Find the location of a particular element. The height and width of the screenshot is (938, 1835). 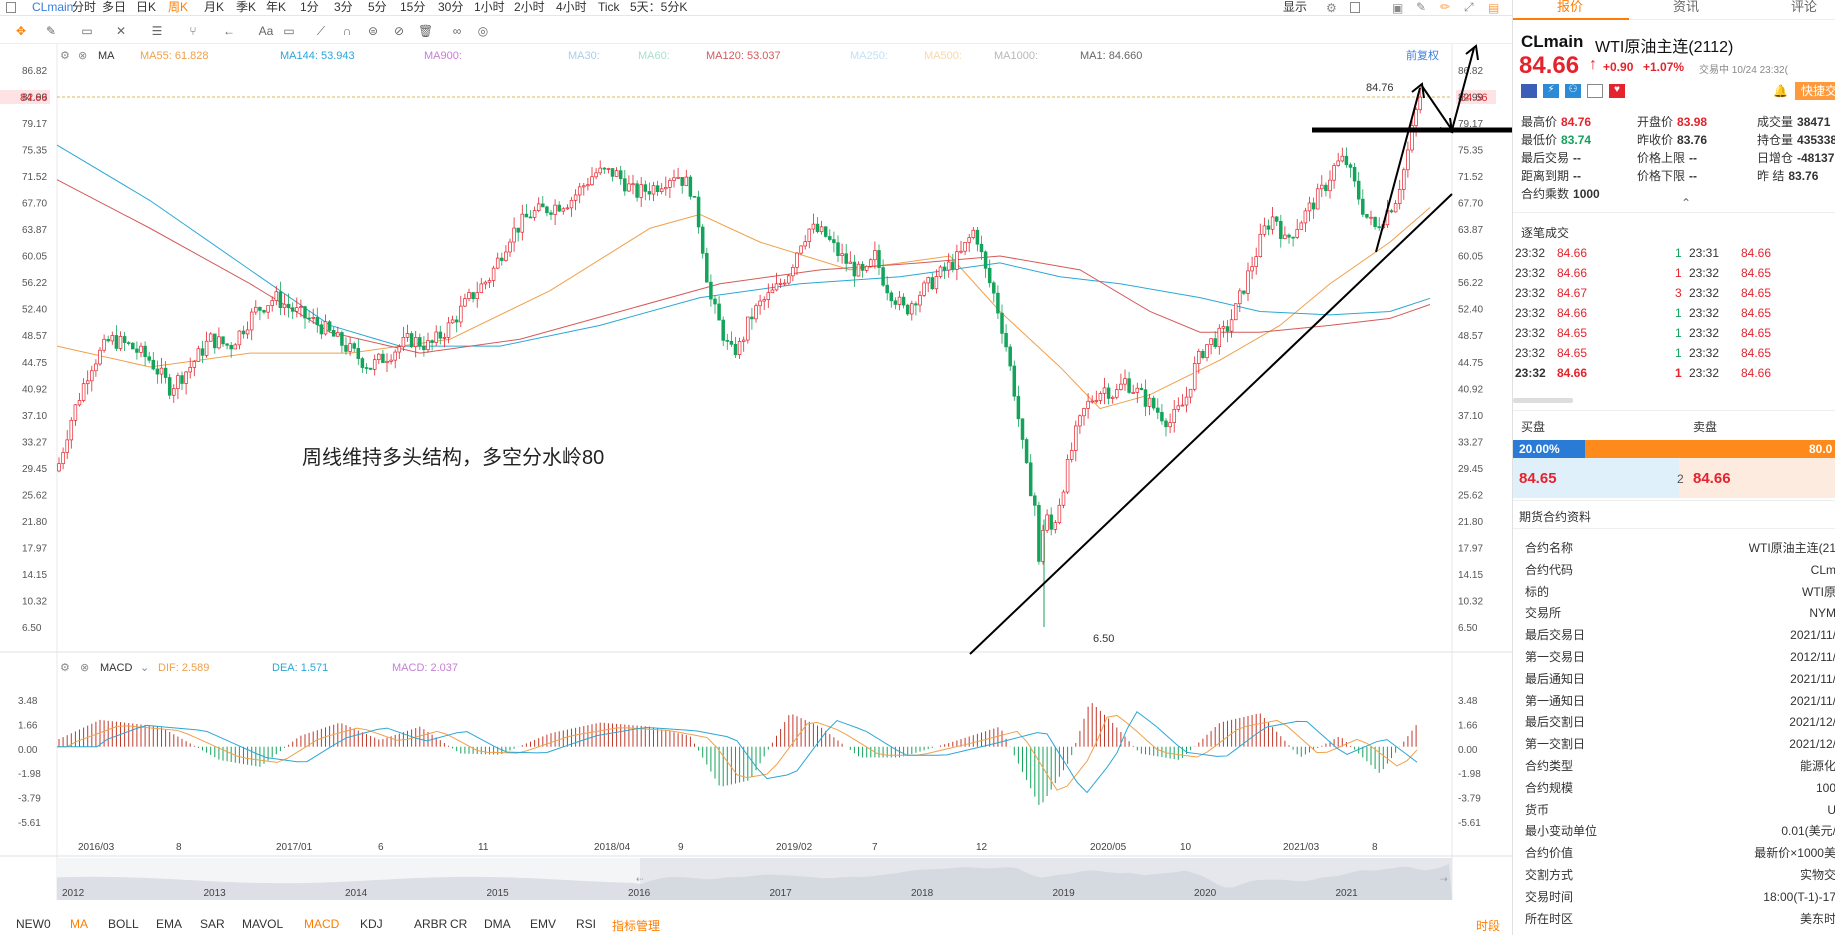

indicator-10: DMA is located at coordinates (497, 924).